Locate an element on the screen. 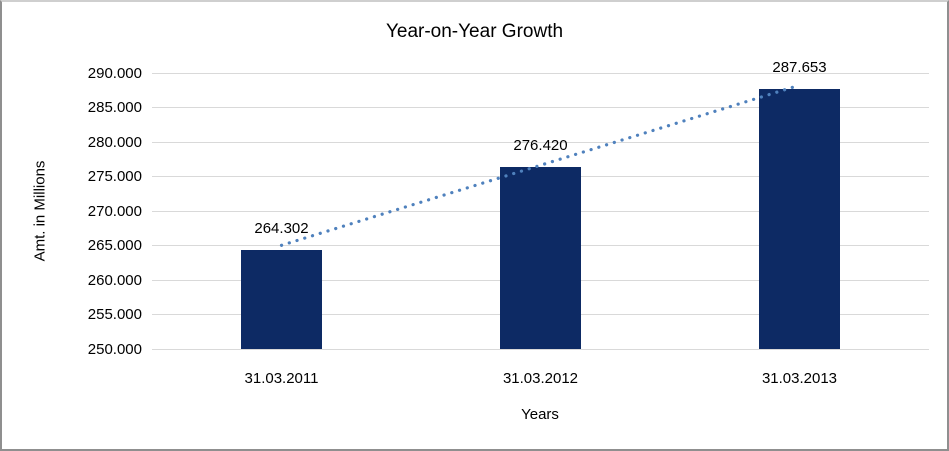 The width and height of the screenshot is (949, 451). y-axis-tick-label: 270.000 is located at coordinates (114, 211).